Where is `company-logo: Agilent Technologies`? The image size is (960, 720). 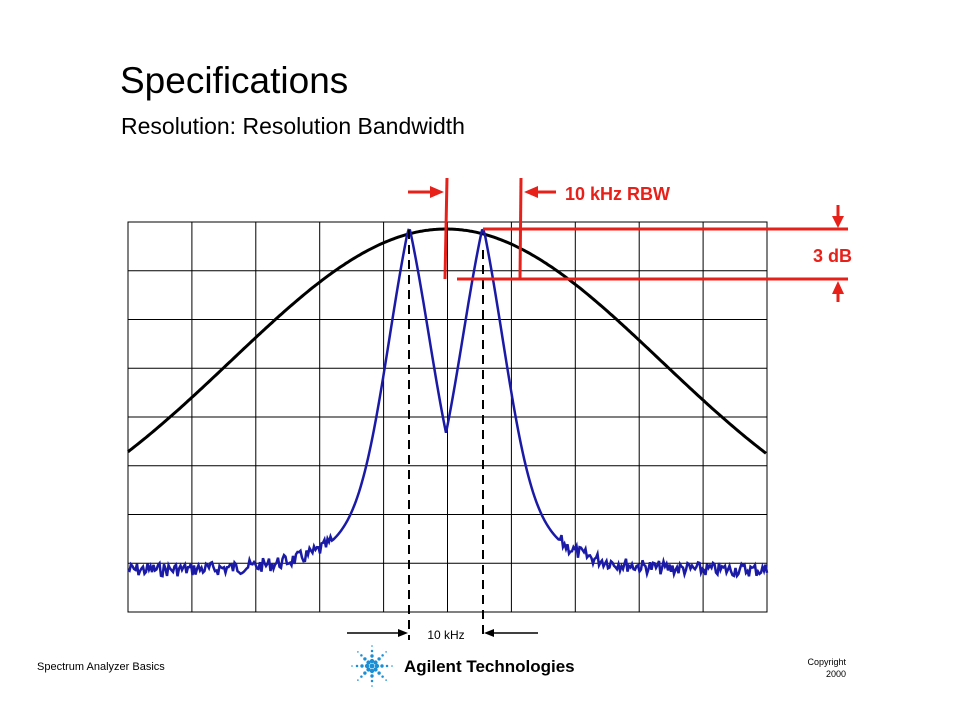 company-logo: Agilent Technologies is located at coordinates (463, 666).